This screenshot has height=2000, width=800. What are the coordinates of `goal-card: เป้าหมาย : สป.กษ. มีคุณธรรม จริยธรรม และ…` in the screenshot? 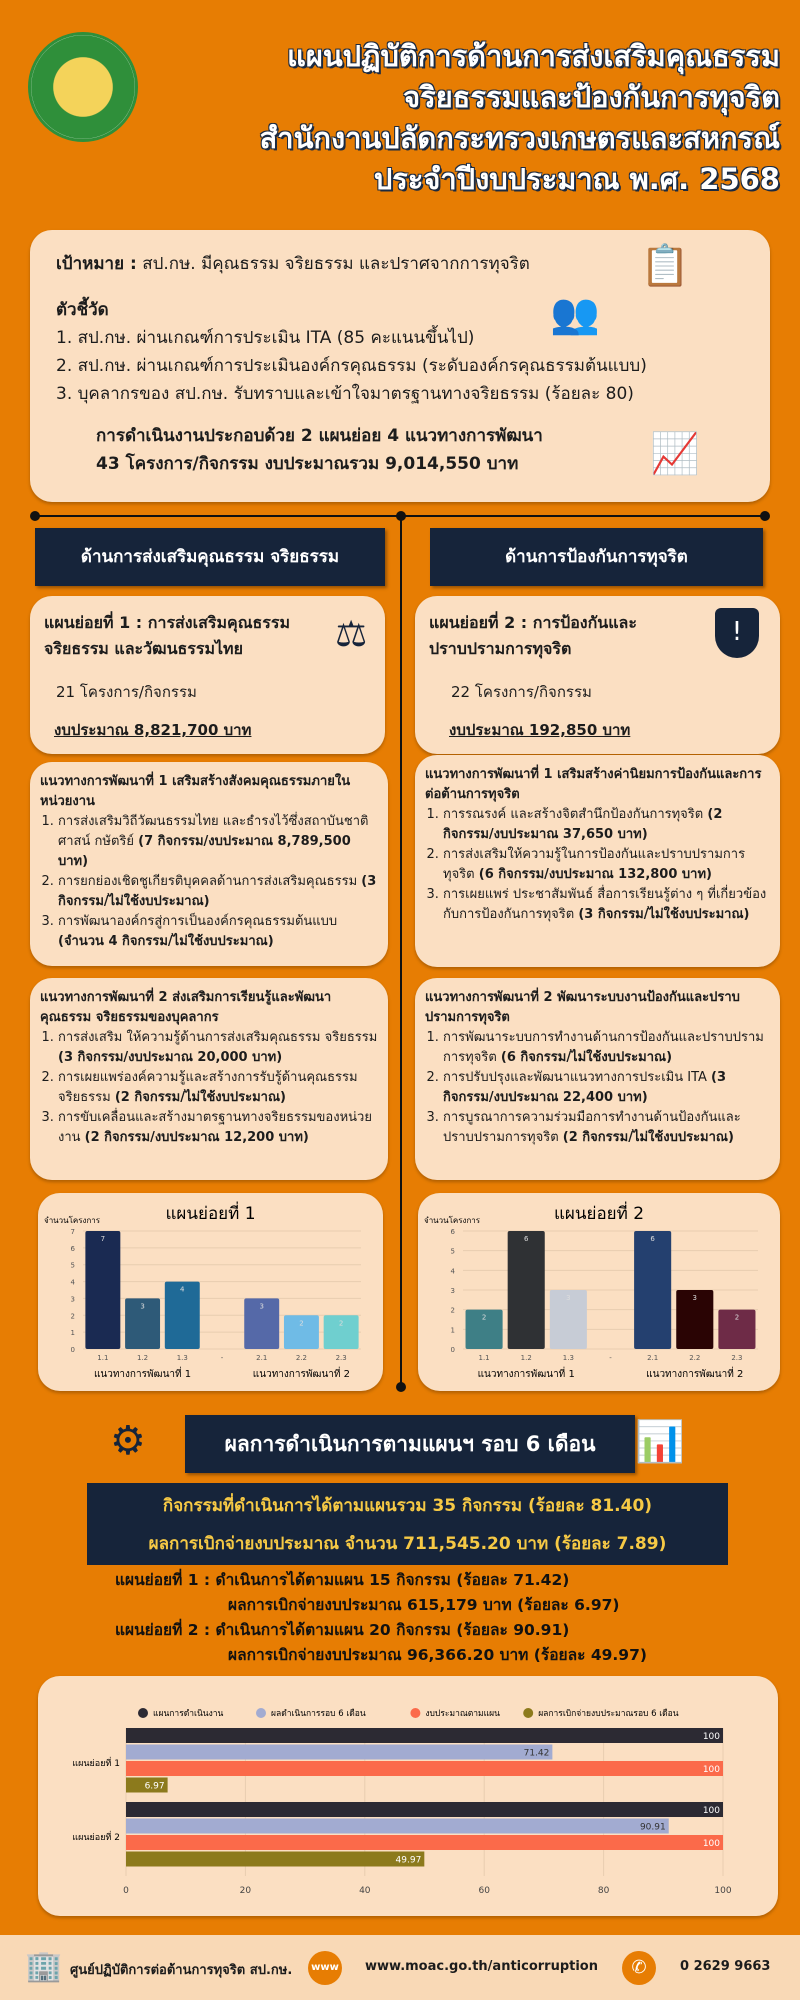 It's located at (400, 366).